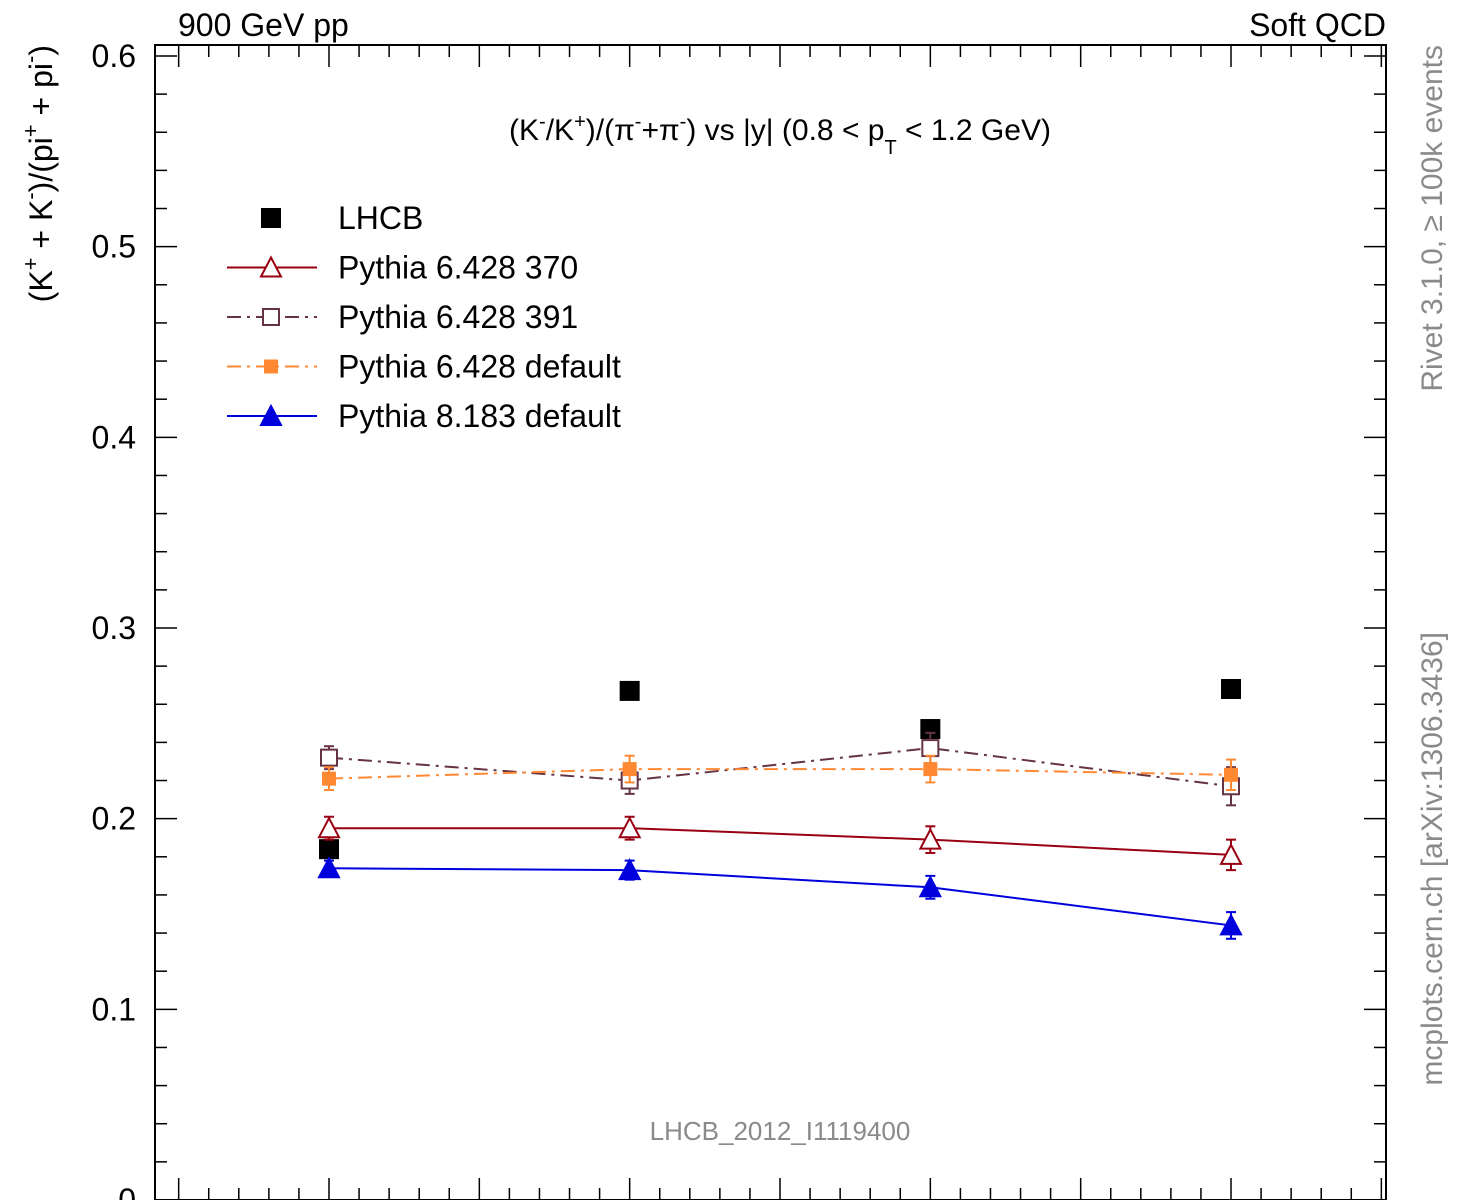 Image resolution: width=1459 pixels, height=1200 pixels. Describe the element at coordinates (114, 628) in the screenshot. I see `y-tick-label: 0.3` at that location.